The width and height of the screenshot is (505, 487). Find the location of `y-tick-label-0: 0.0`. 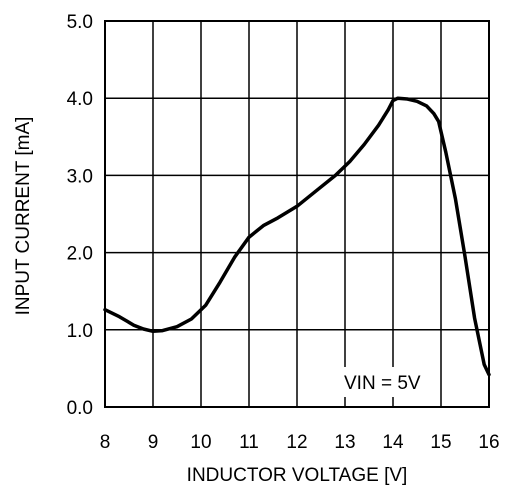

y-tick-label-0: 0.0 is located at coordinates (80, 408).